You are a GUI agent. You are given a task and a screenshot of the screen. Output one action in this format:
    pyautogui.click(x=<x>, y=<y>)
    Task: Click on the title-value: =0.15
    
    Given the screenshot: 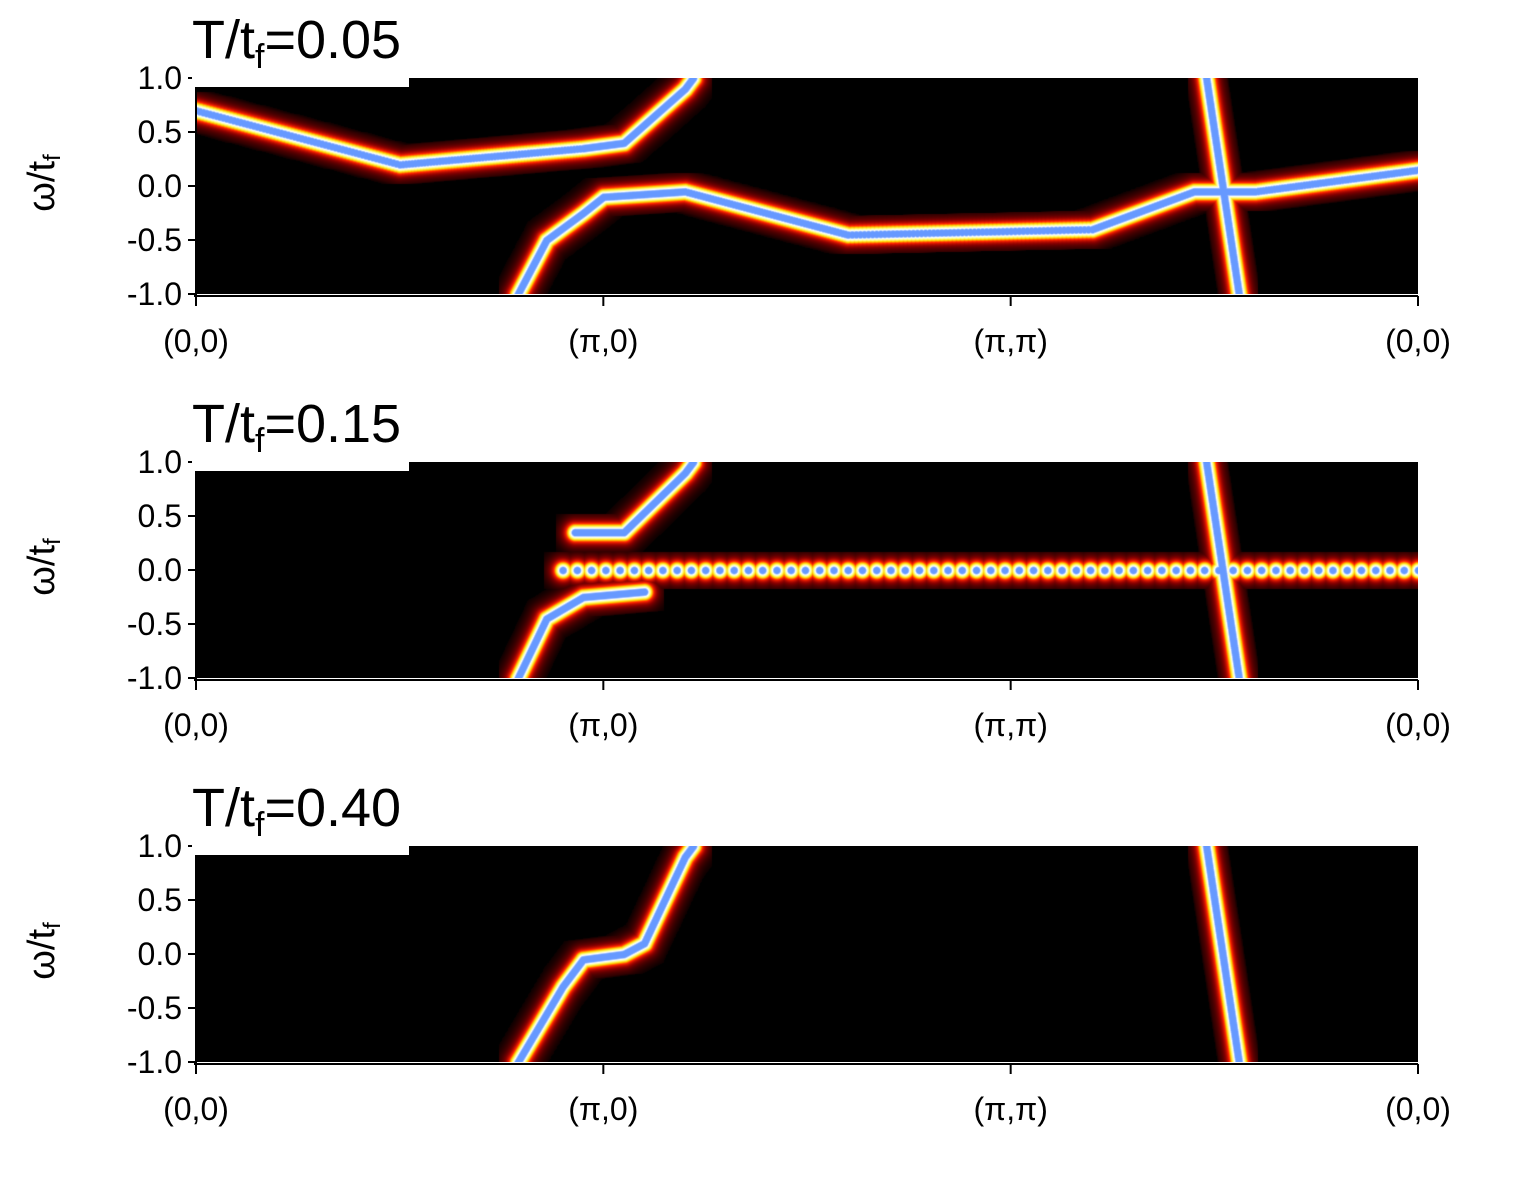 What is the action you would take?
    pyautogui.click(x=333, y=424)
    